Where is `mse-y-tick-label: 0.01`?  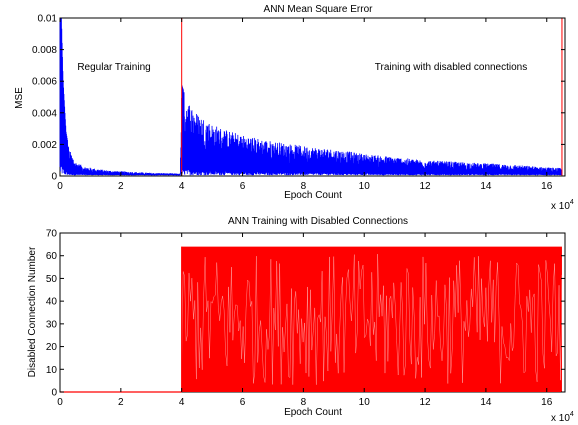 mse-y-tick-label: 0.01 is located at coordinates (48, 19).